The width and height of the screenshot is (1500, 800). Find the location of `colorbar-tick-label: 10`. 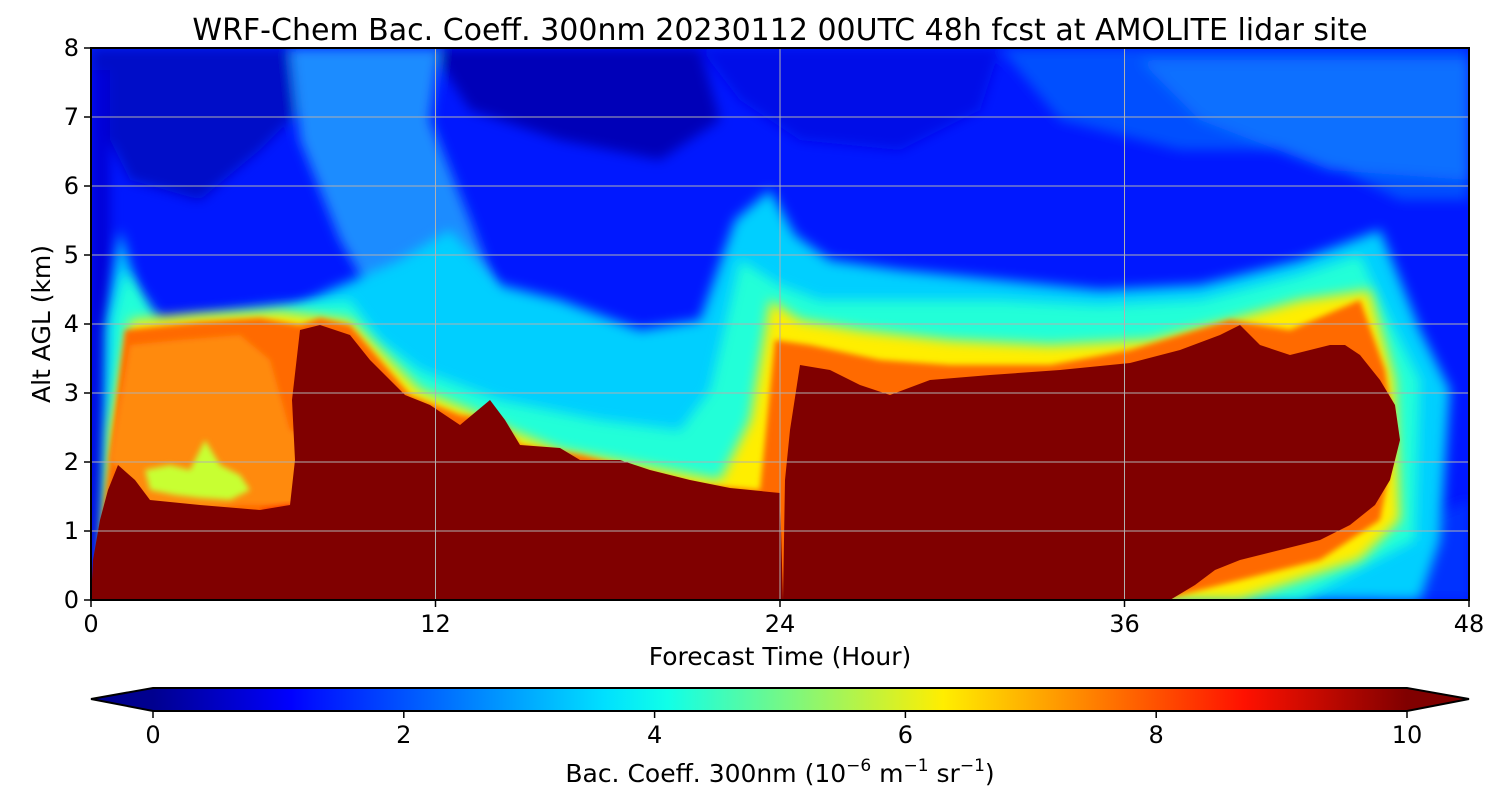

colorbar-tick-label: 10 is located at coordinates (1407, 735).